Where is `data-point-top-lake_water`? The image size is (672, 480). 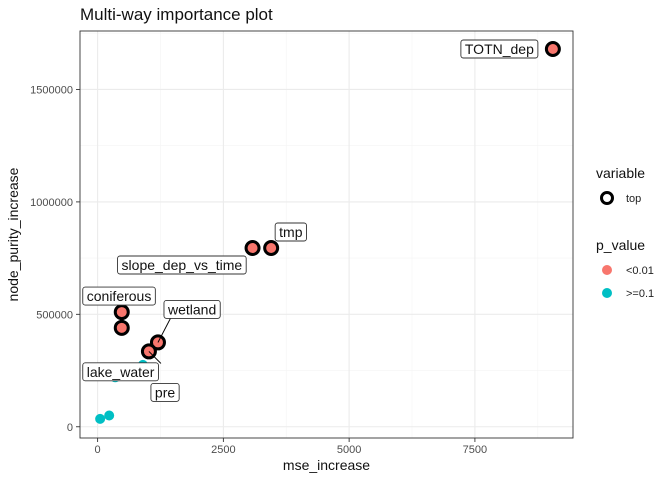
data-point-top-lake_water is located at coordinates (121, 327).